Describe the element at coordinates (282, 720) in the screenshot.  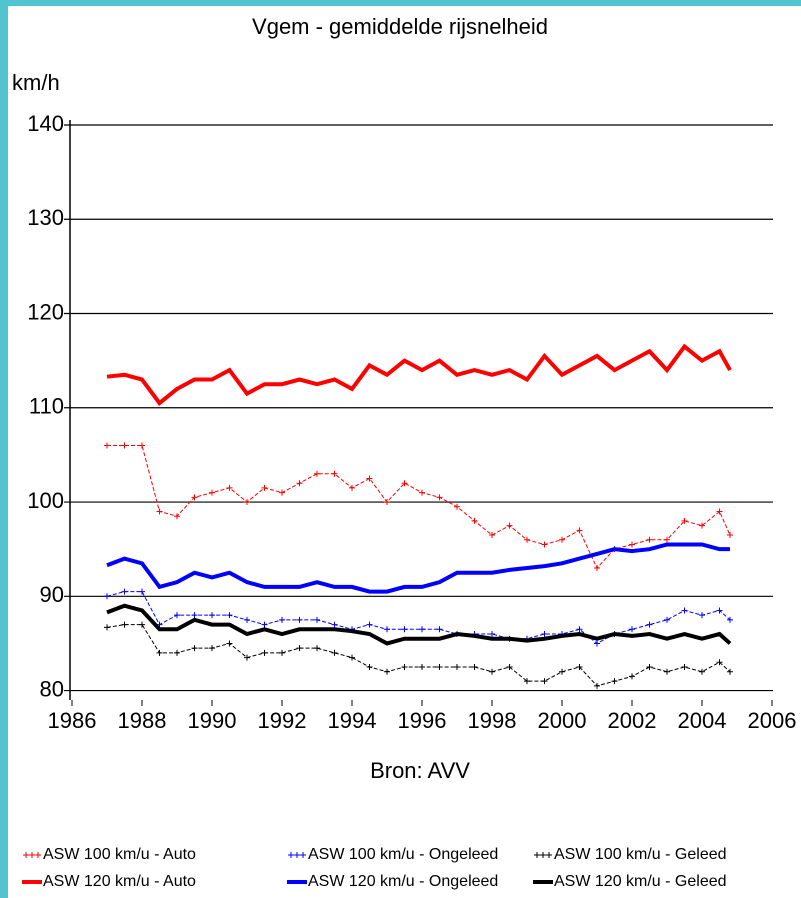
I see `x-tick-label: 1992` at that location.